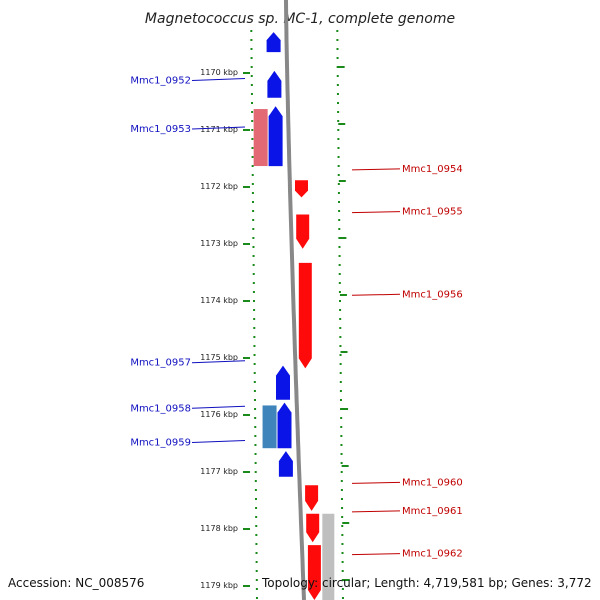  I want to click on backbone, so click(295, 300).